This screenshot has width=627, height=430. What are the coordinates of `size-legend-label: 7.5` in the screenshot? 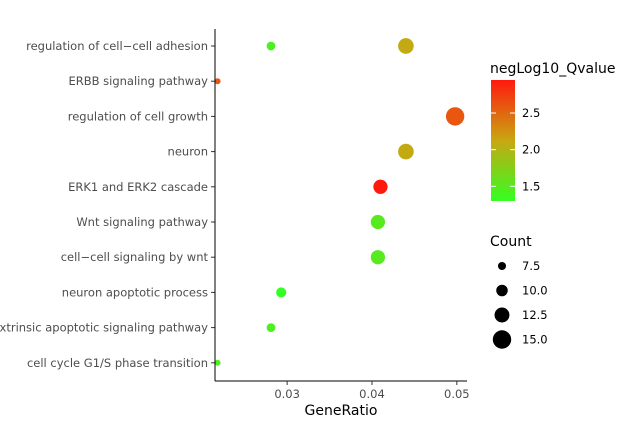 It's located at (531, 266).